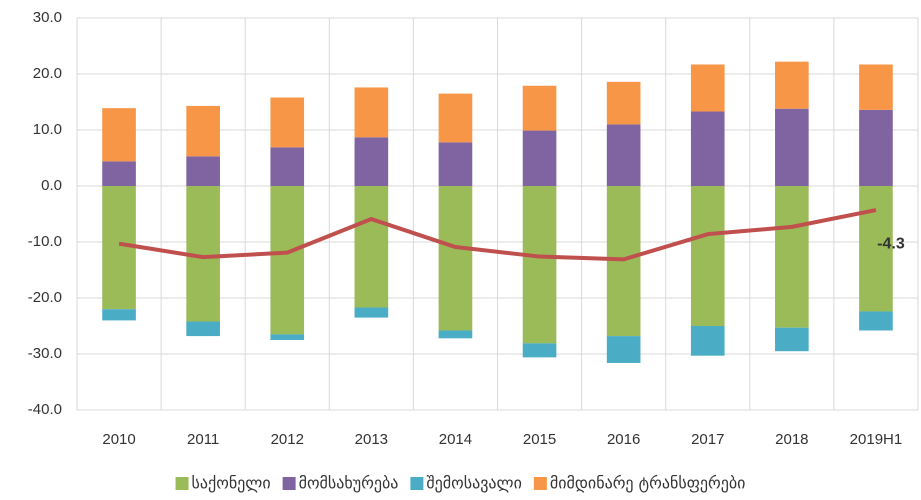 The width and height of the screenshot is (921, 500). I want to click on x-tick-label: 2015, so click(539, 439).